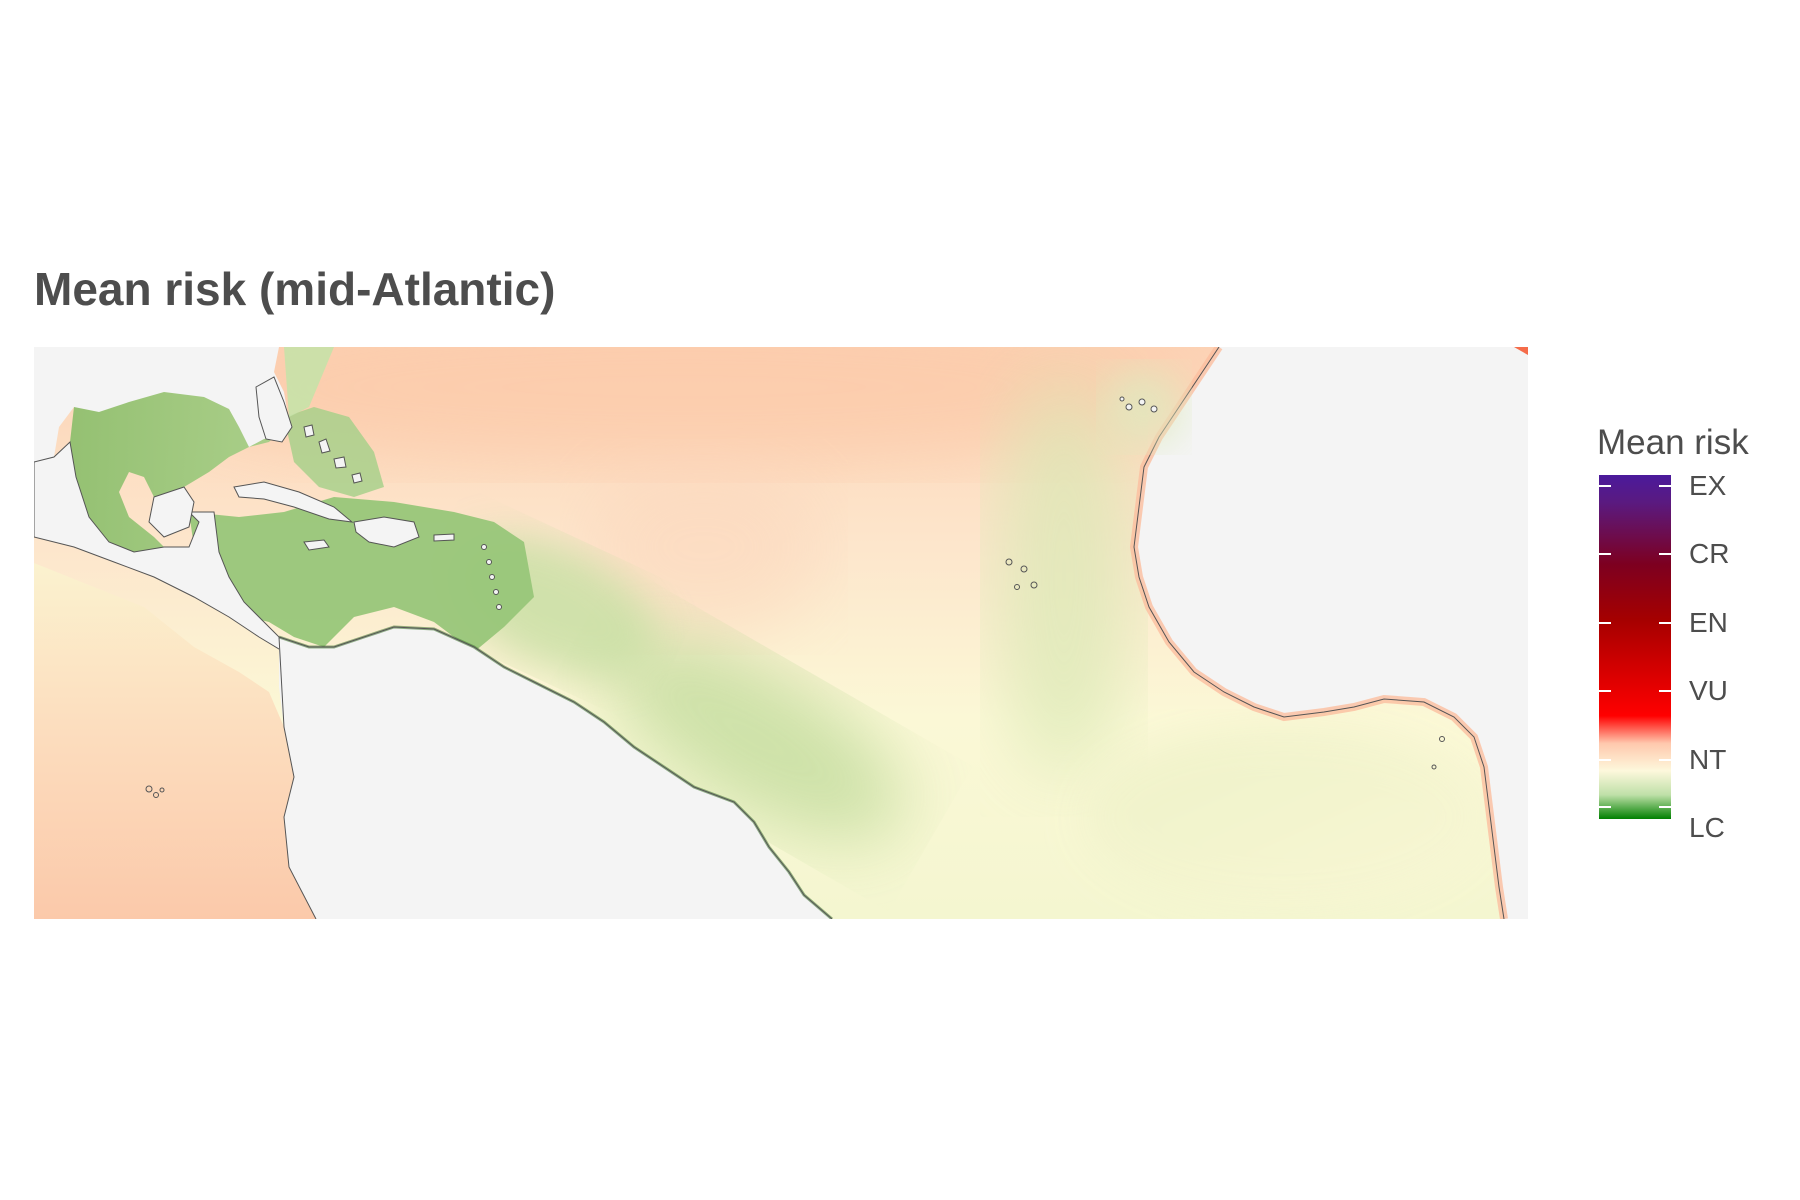 Image resolution: width=1800 pixels, height=1200 pixels. What do you see at coordinates (161, 404) in the screenshot?
I see `north-america-land` at bounding box center [161, 404].